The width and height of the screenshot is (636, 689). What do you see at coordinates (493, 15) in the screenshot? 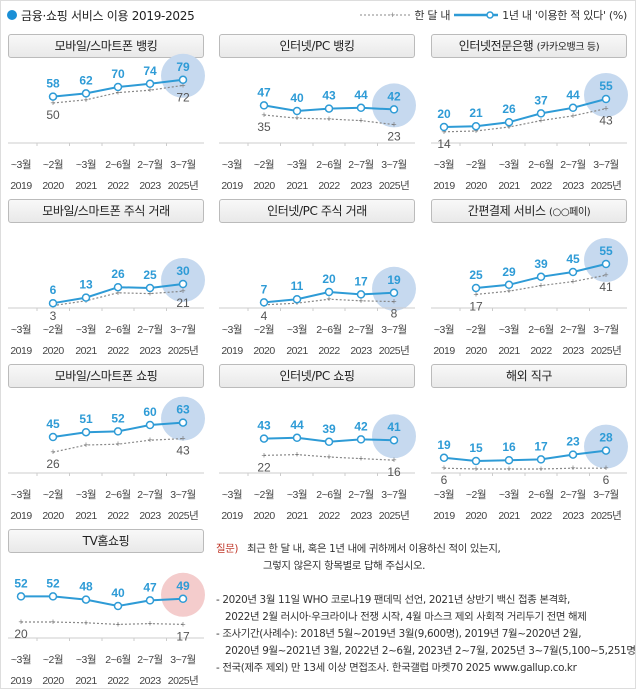
I see `legend: + 한 달 내 1년 내 '이용한 적 있다' (%)` at bounding box center [493, 15].